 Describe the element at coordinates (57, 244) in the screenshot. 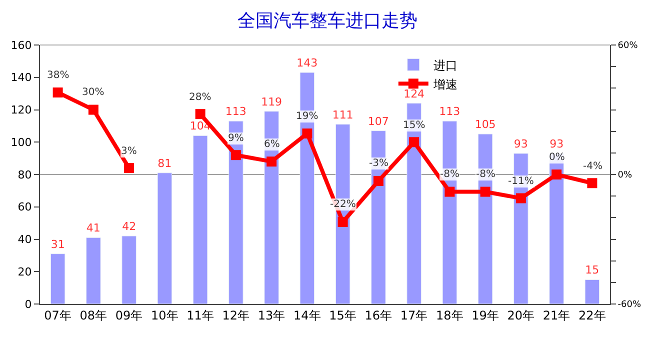

I see `data-label: 31` at that location.